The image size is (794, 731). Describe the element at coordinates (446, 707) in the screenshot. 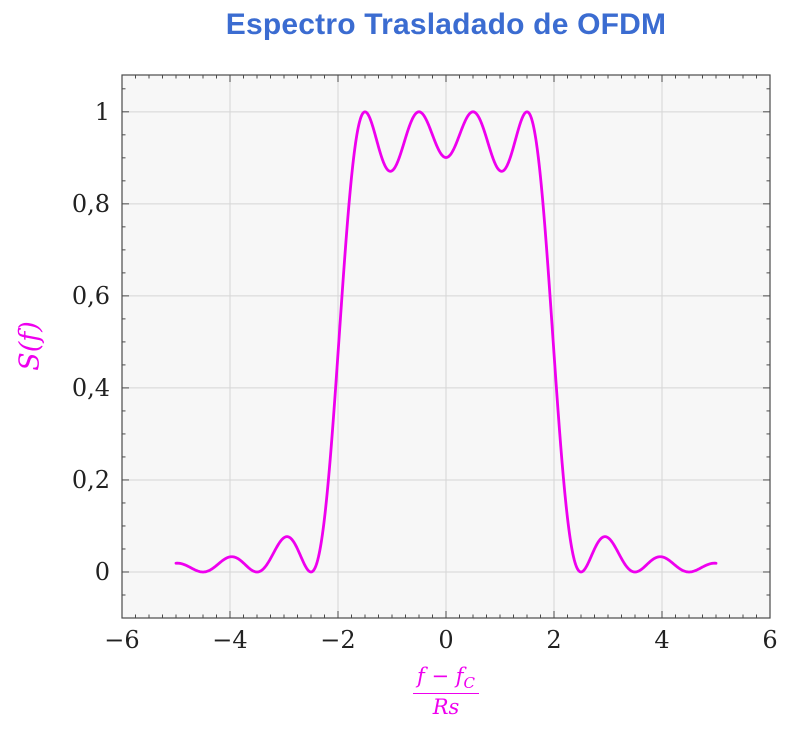

I see `x-label-denominator: Rs` at that location.